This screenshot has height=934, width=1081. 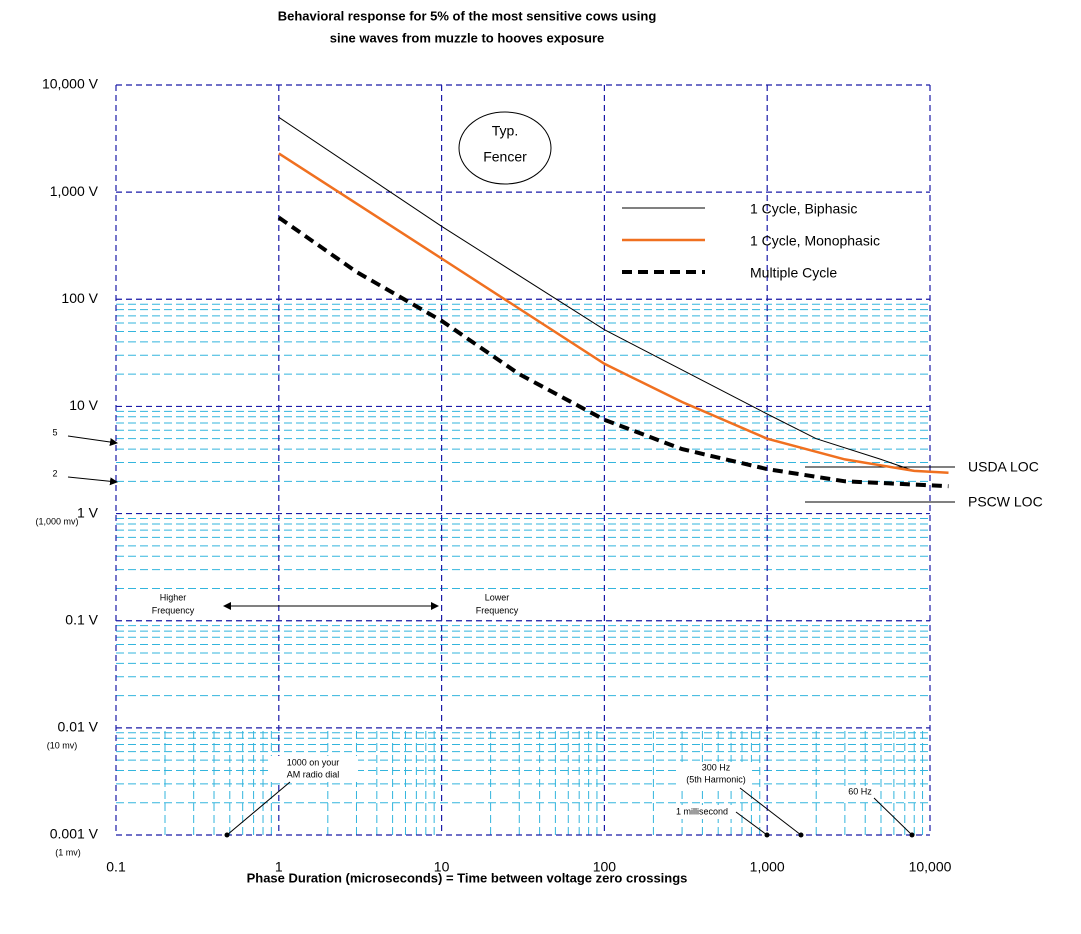 What do you see at coordinates (767, 867) in the screenshot?
I see `x-tick-label: 1,000` at bounding box center [767, 867].